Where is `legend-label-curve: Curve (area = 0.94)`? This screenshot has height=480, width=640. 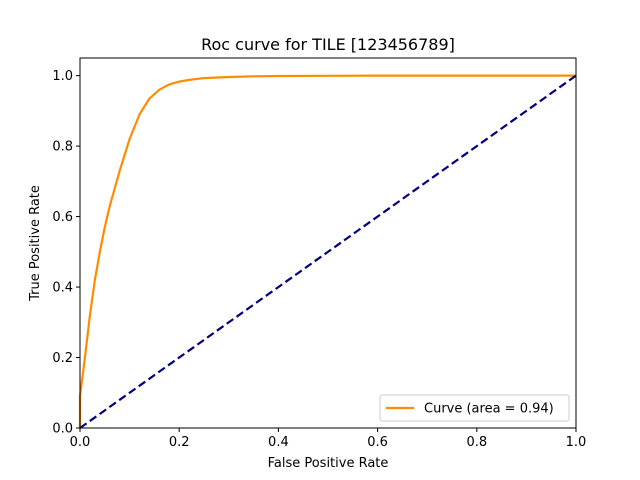
legend-label-curve: Curve (area = 0.94) is located at coordinates (489, 409).